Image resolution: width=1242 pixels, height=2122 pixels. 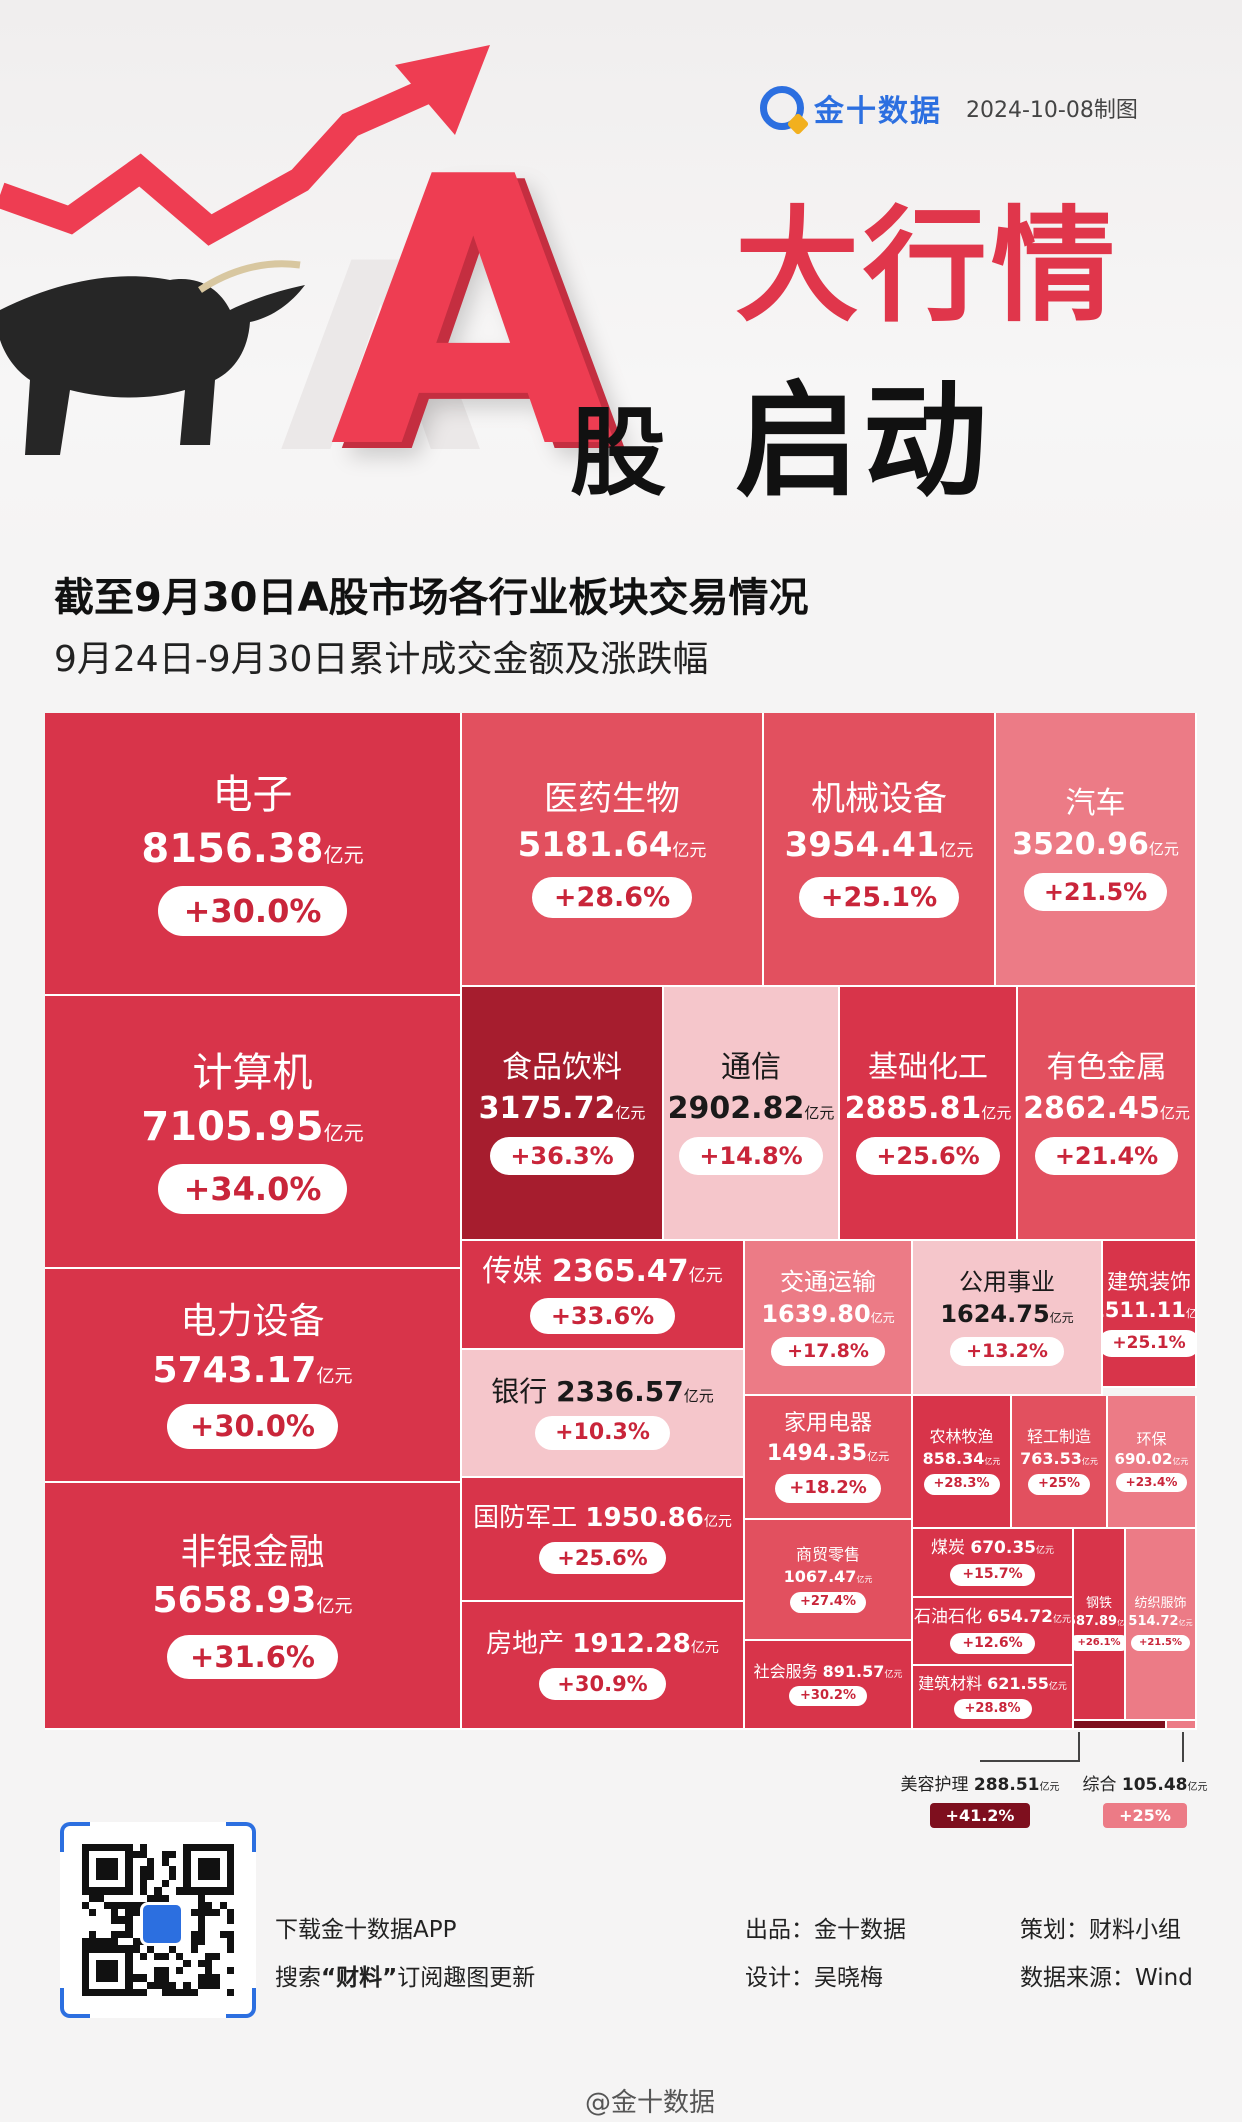 I want to click on qr-logo-icon, so click(x=162, y=1924).